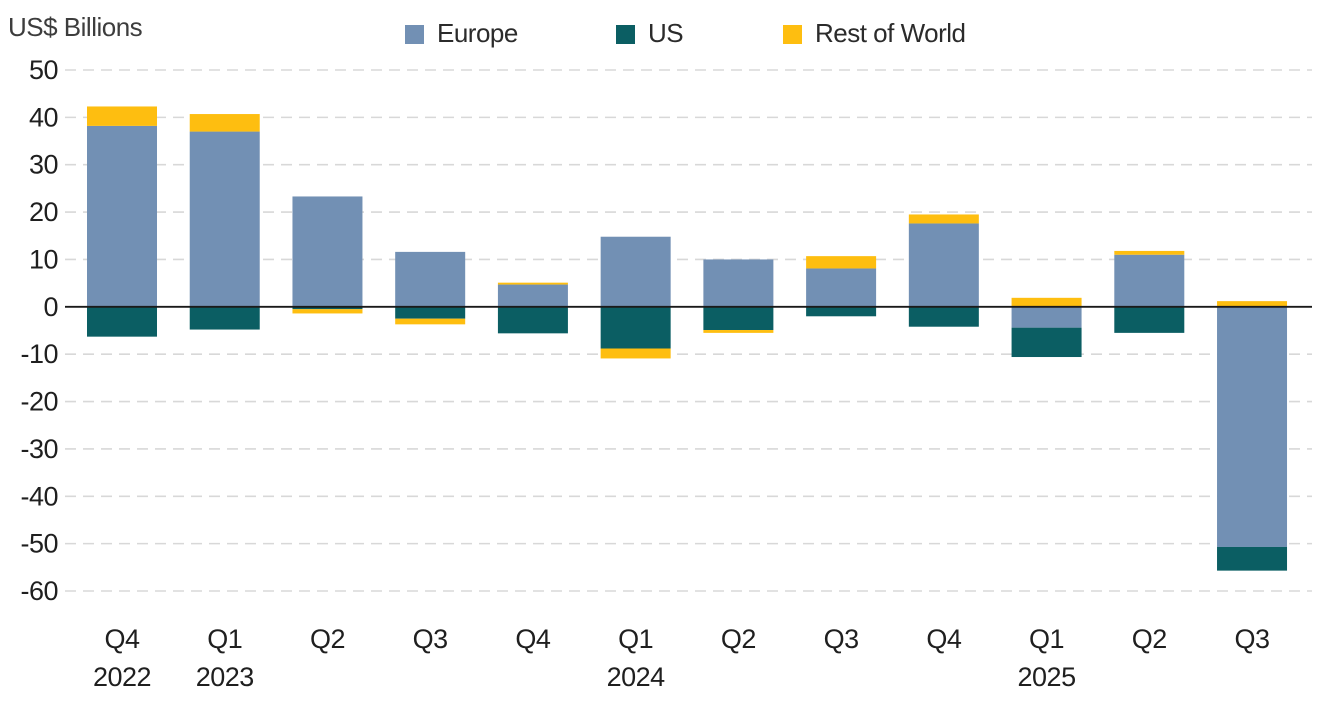  I want to click on x-tick-year-label: 2025, so click(1047, 677).